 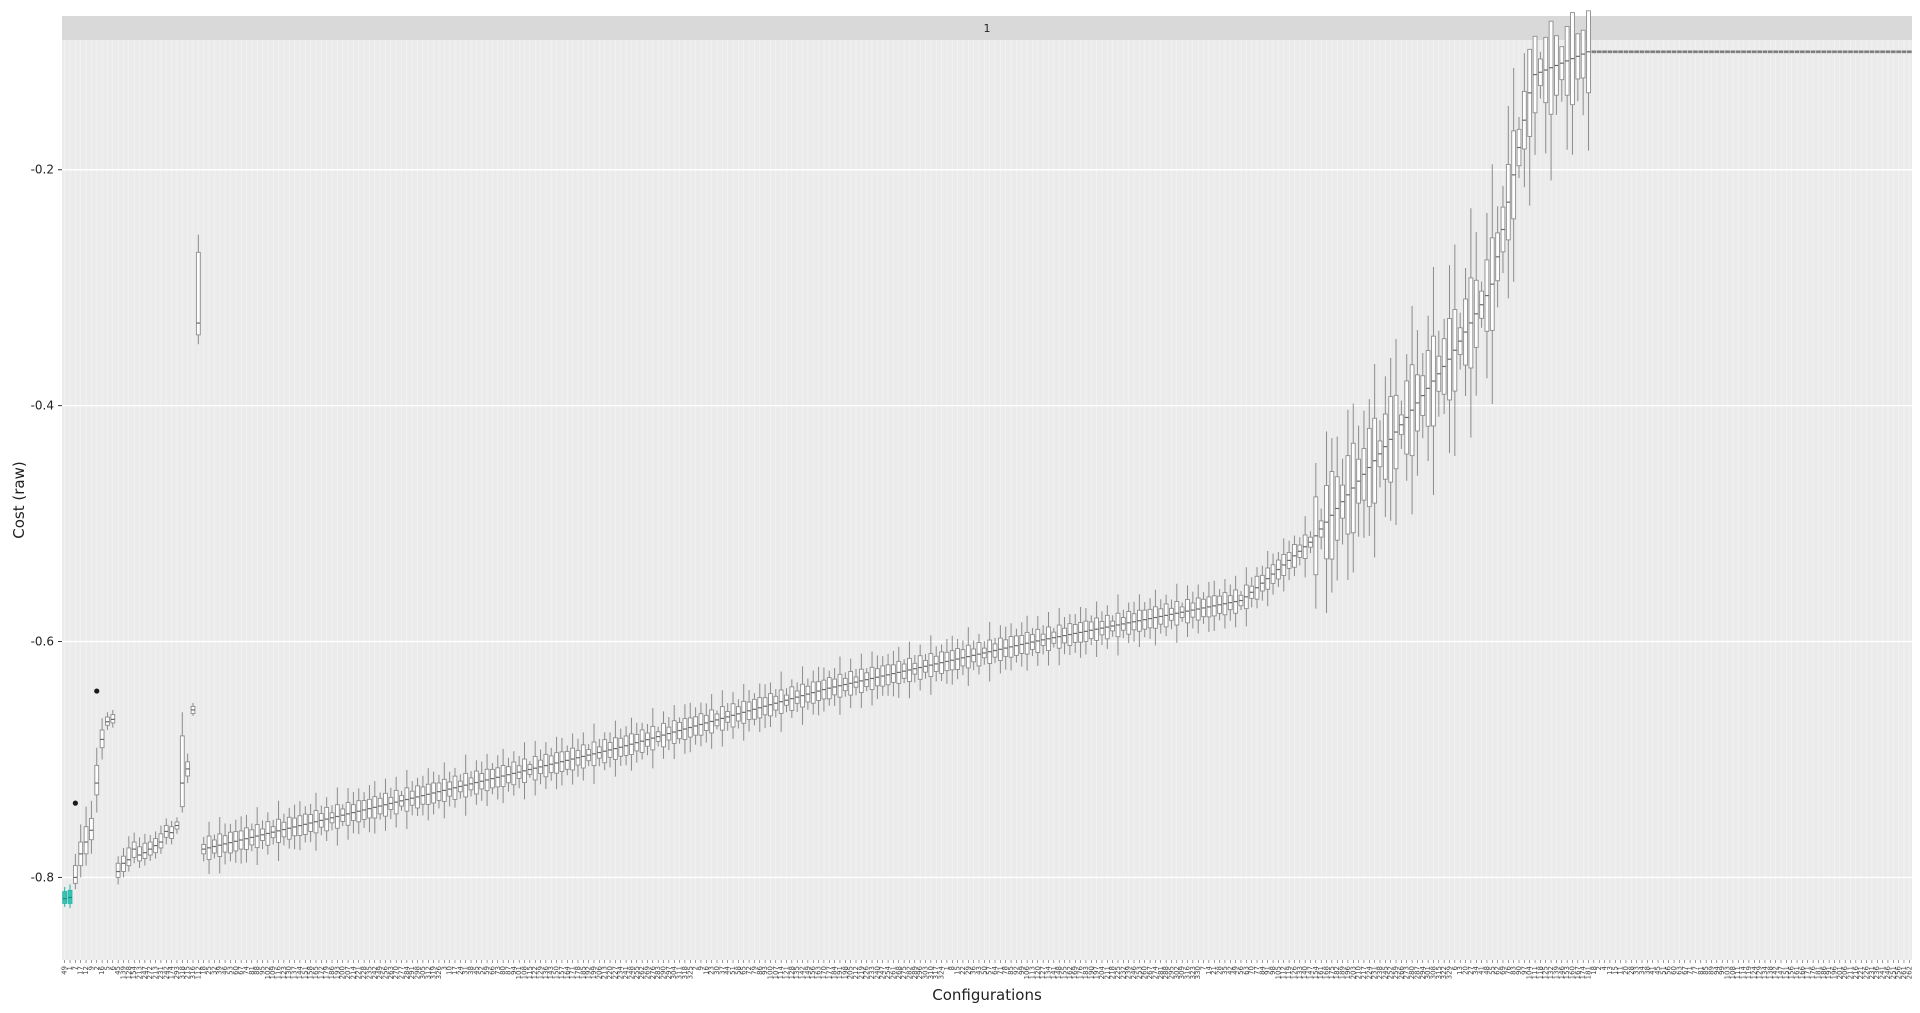 I want to click on x-tick-label: 78, so click(x=1006, y=970).